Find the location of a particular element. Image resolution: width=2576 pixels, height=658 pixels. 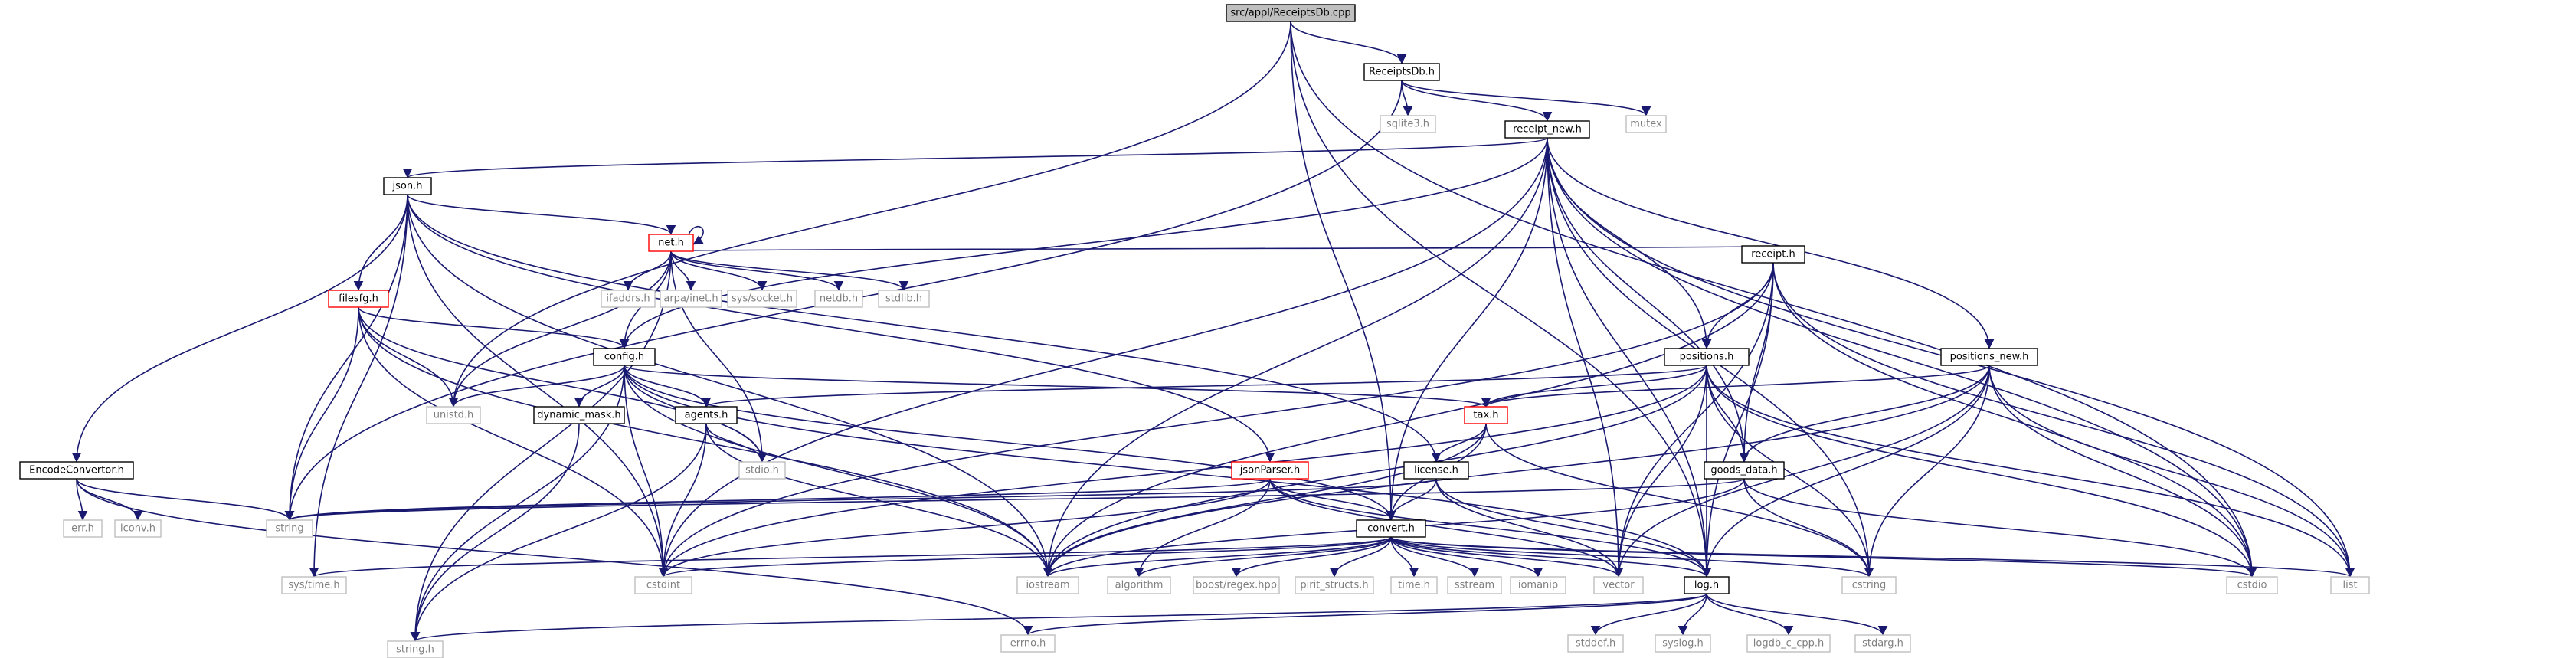

edge-log_h-to-syslog_h is located at coordinates (1692, 614).